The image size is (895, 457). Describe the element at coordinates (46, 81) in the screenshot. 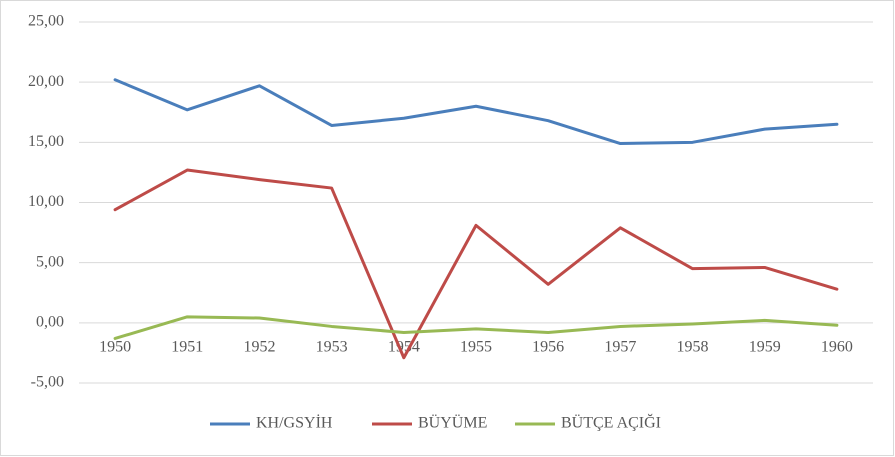

I see `y-tick-label: 20,00` at that location.